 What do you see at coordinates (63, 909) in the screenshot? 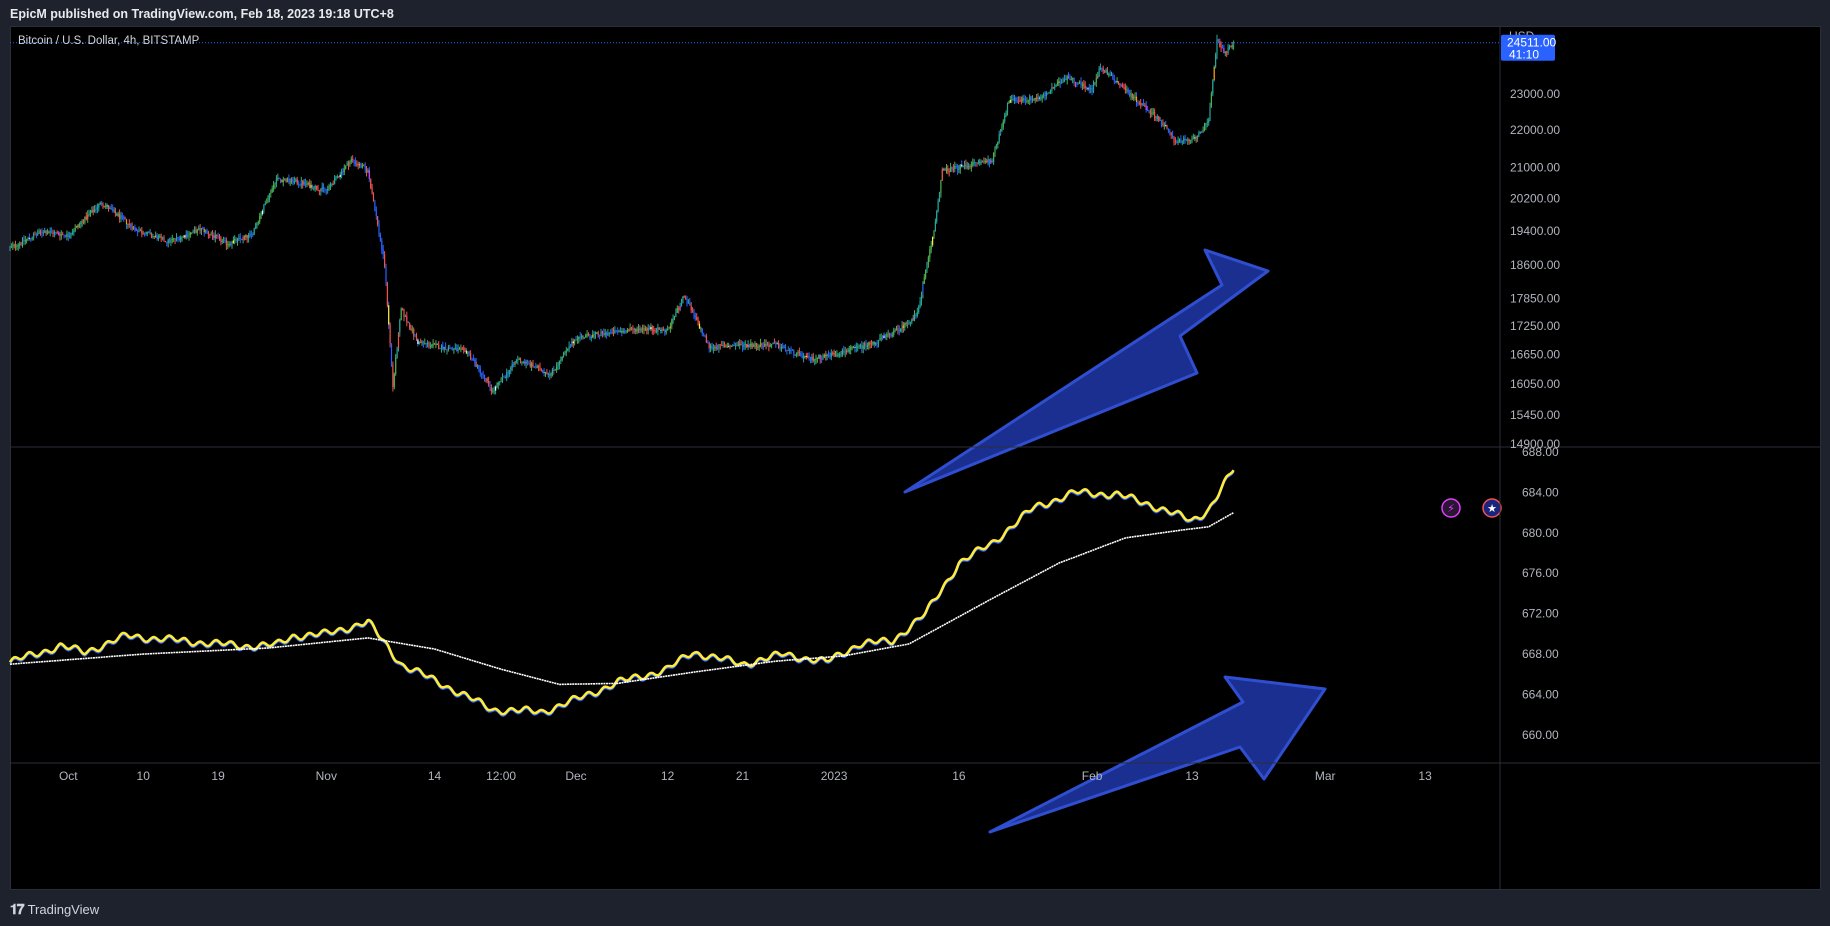
I see `brand-name: TradingView` at bounding box center [63, 909].